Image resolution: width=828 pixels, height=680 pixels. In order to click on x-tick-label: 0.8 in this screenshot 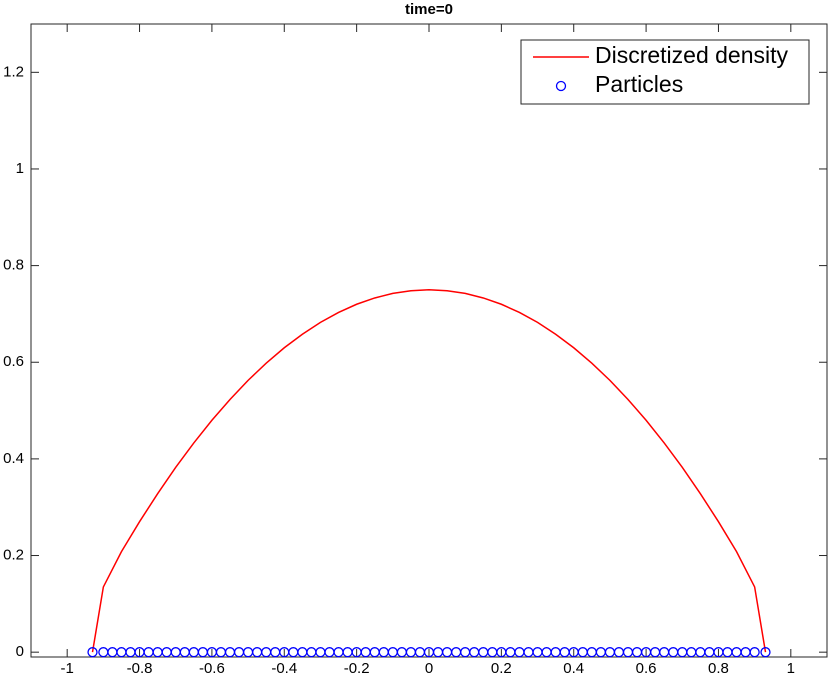, I will do `click(718, 668)`.